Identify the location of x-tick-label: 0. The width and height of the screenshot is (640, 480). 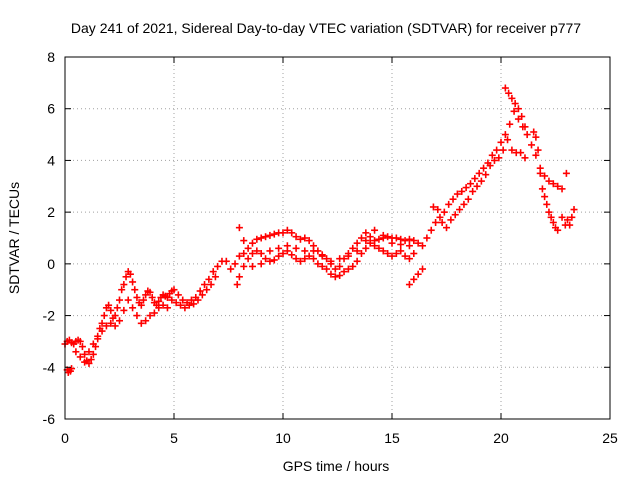
(65, 438).